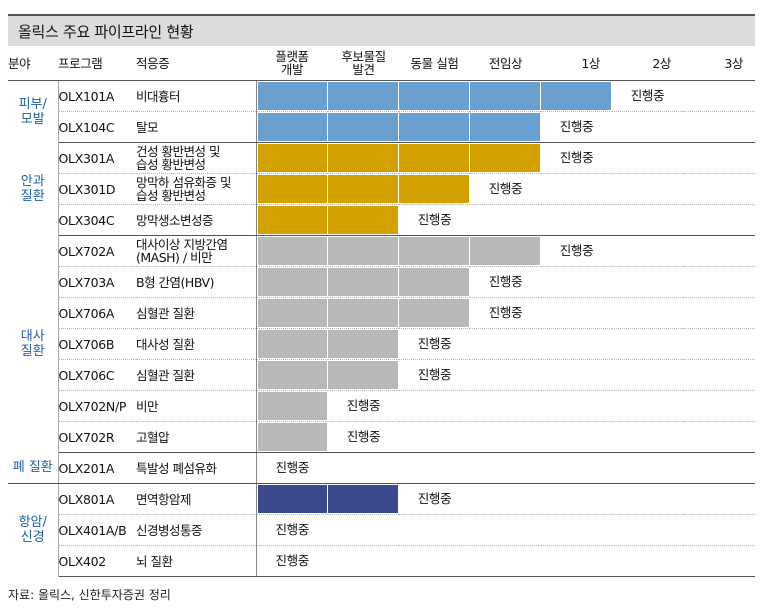 This screenshot has width=773, height=612. I want to click on table-row: OLX706A 심혈관 질환 진행중, so click(381, 313).